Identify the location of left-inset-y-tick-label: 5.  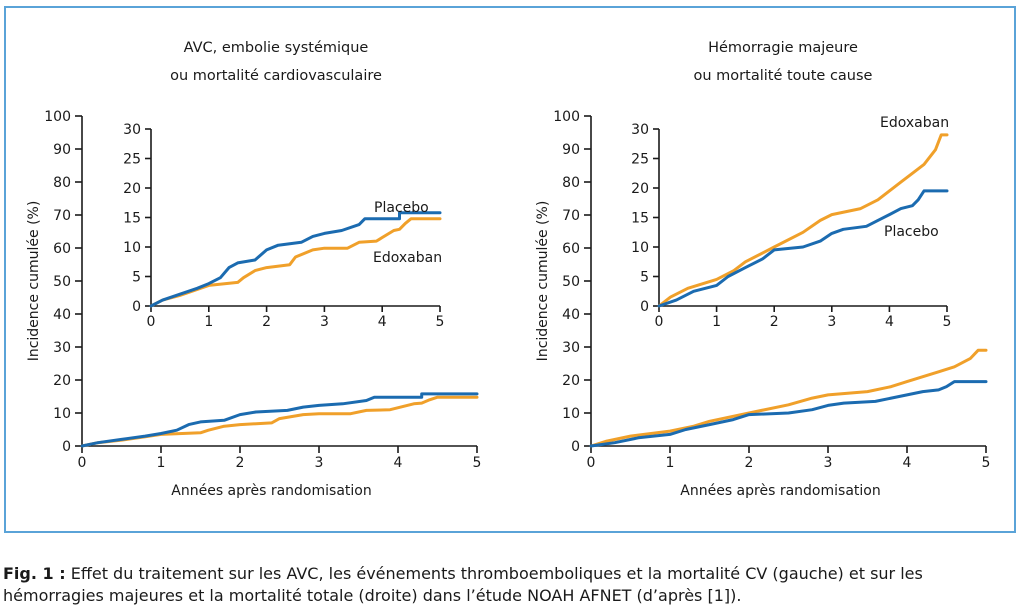
(136, 278).